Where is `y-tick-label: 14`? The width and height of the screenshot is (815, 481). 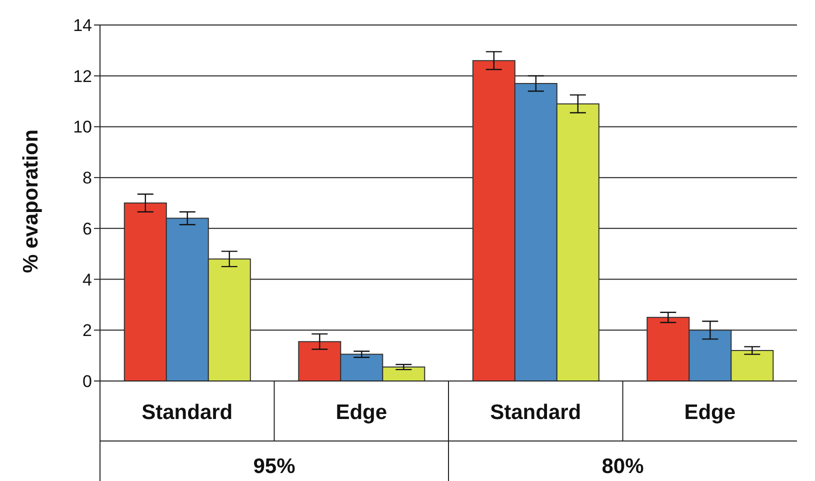 y-tick-label: 14 is located at coordinates (82, 26).